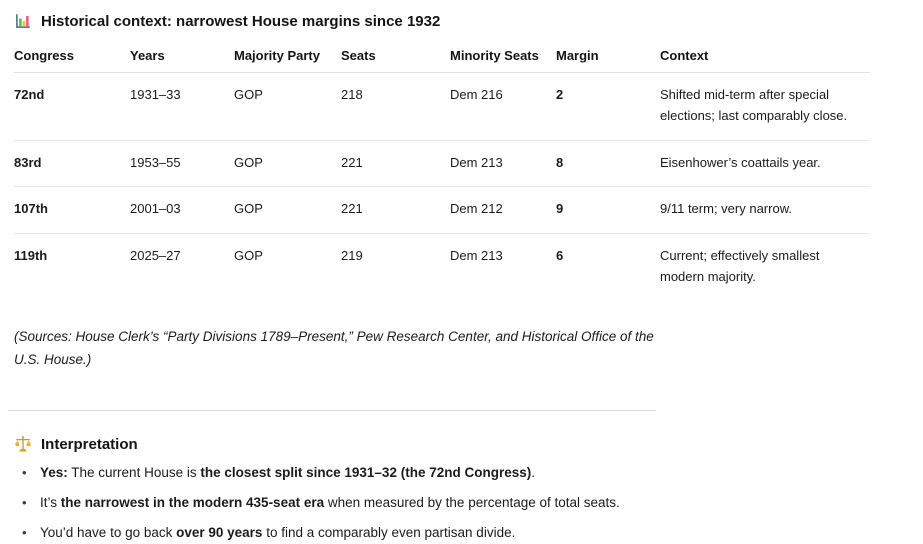 This screenshot has width=923, height=544. Describe the element at coordinates (72, 57) in the screenshot. I see `column-header-congress: Congress` at that location.